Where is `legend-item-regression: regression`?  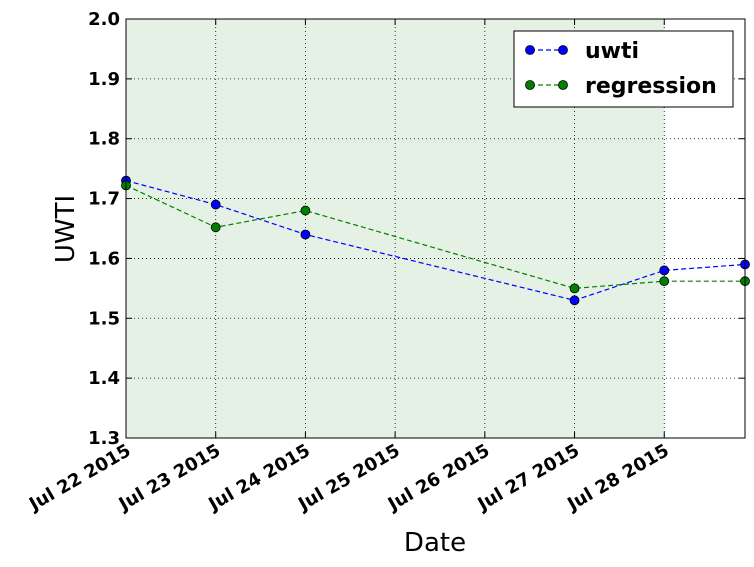 legend-item-regression: regression is located at coordinates (621, 86).